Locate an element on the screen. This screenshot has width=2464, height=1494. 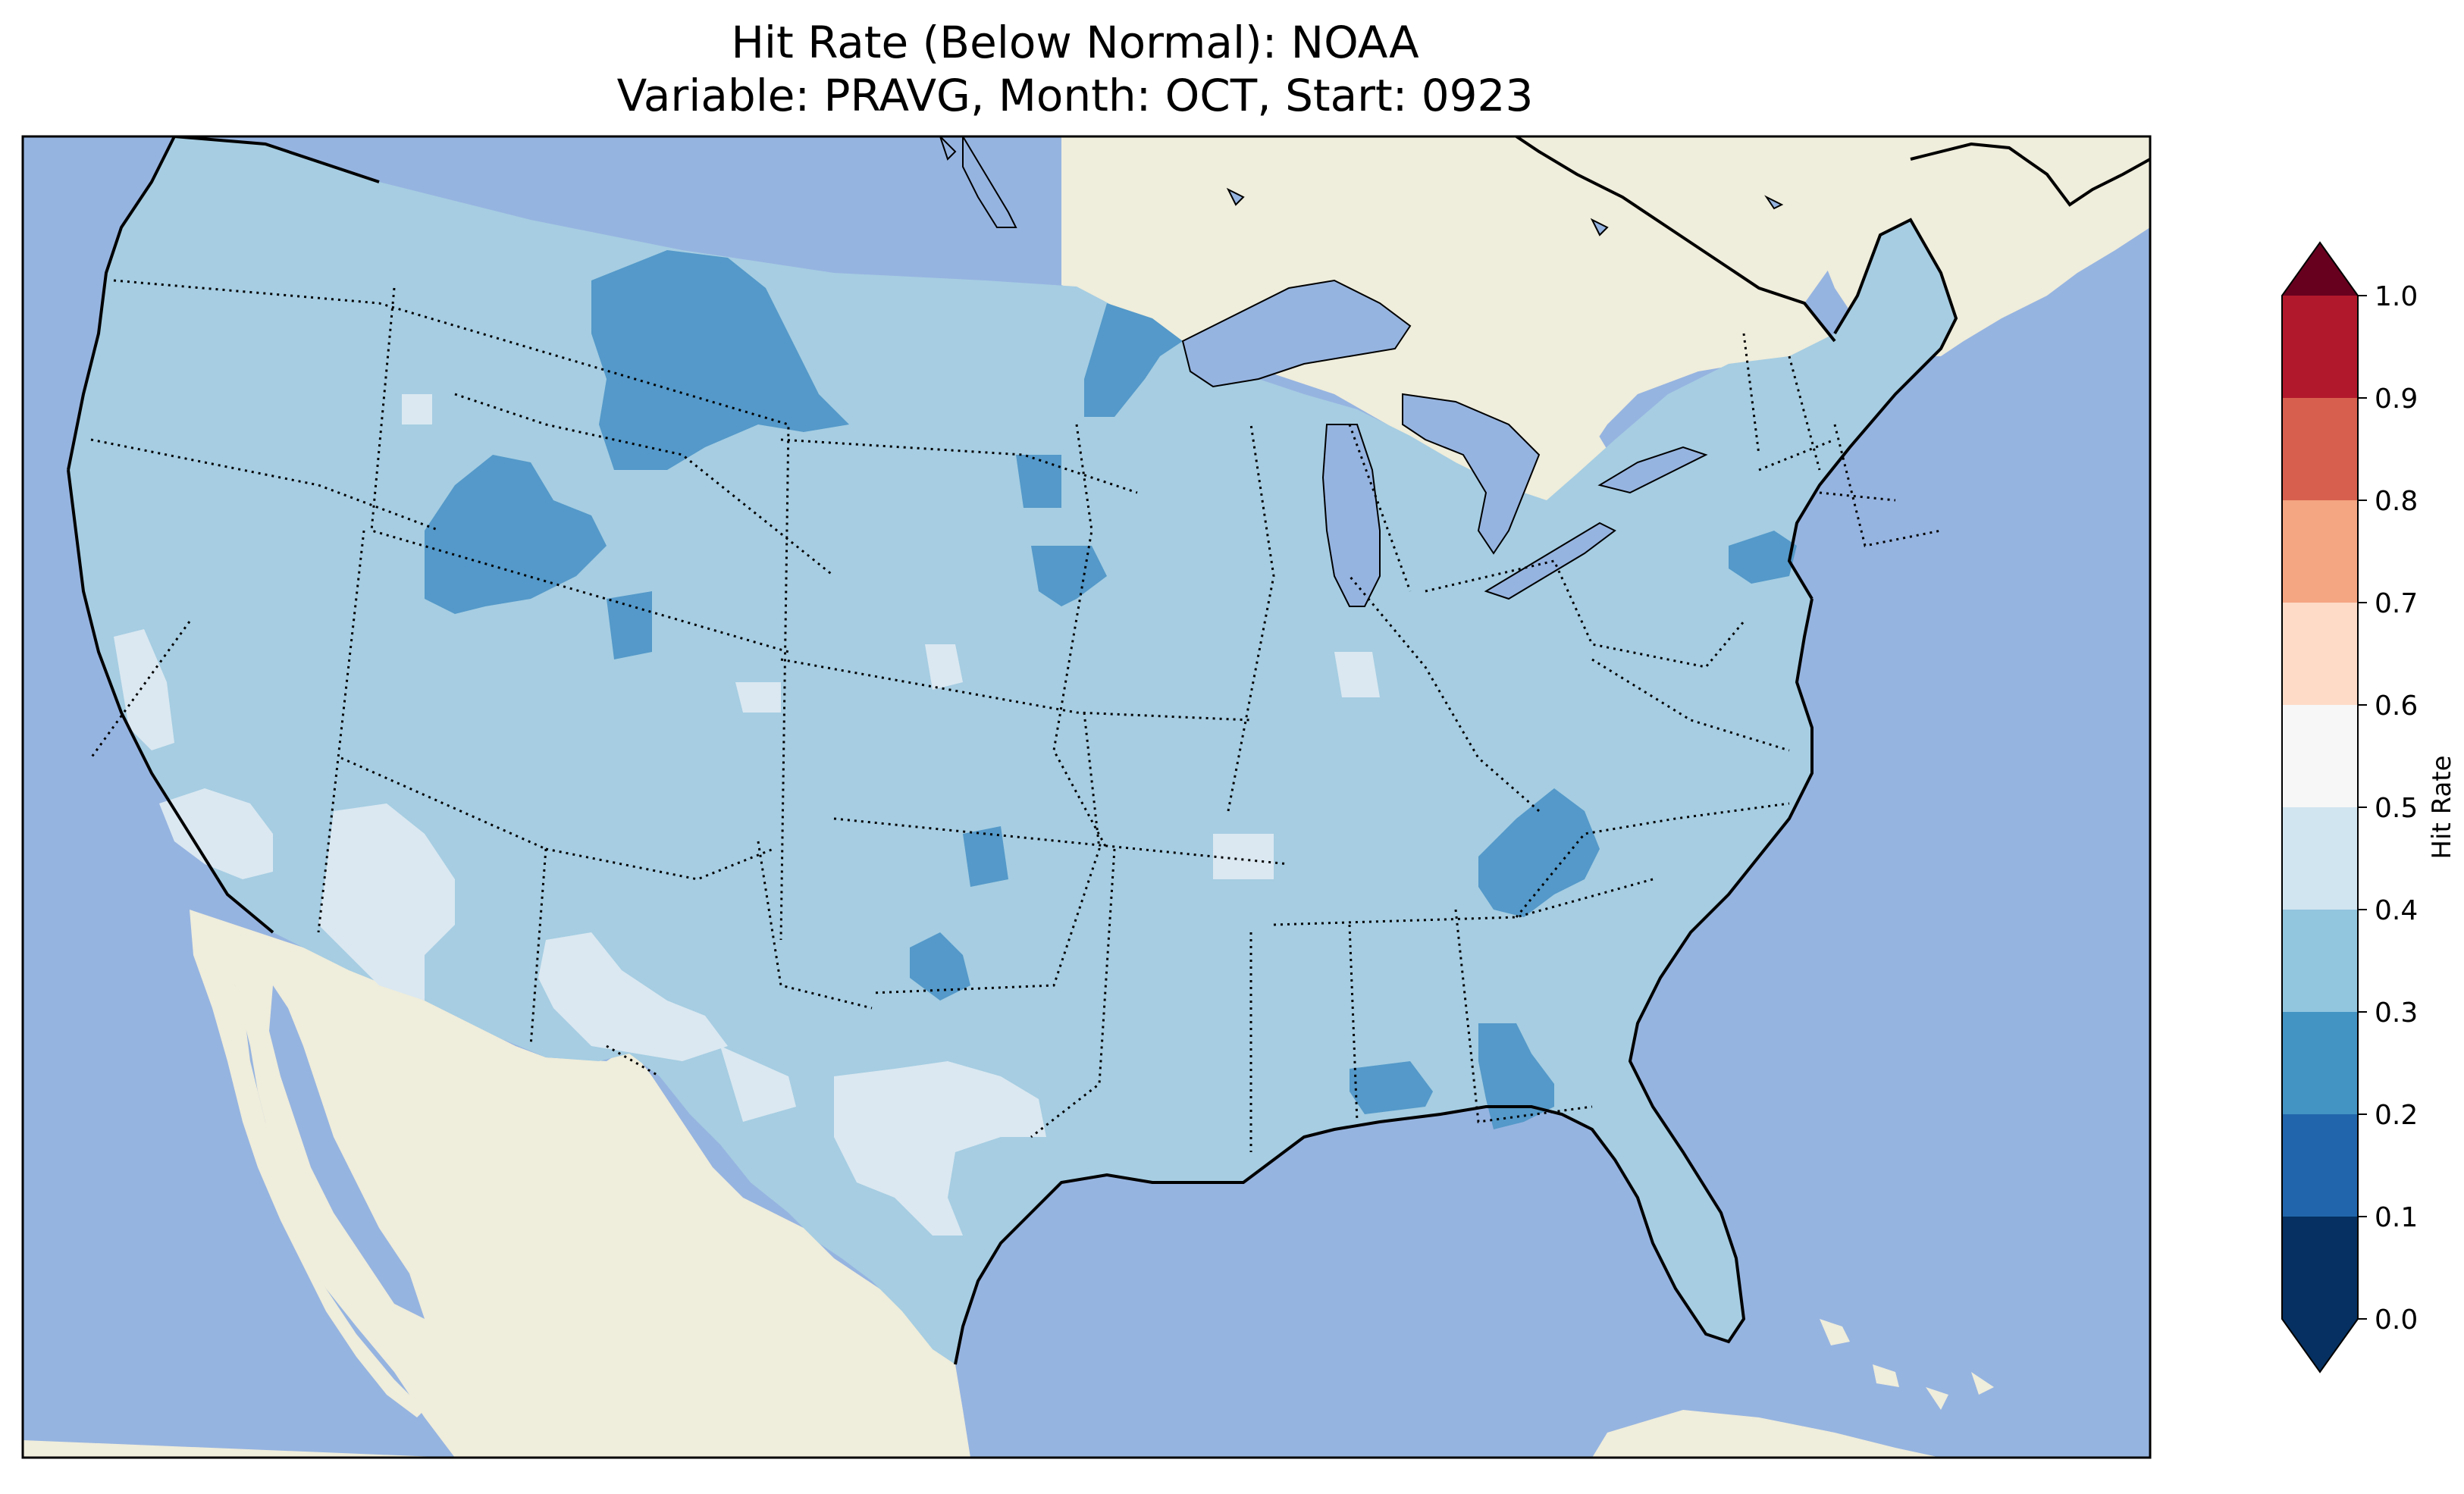
chart-title-line-1: Hit Rate (Below Normal): NOAA is located at coordinates (1075, 42).